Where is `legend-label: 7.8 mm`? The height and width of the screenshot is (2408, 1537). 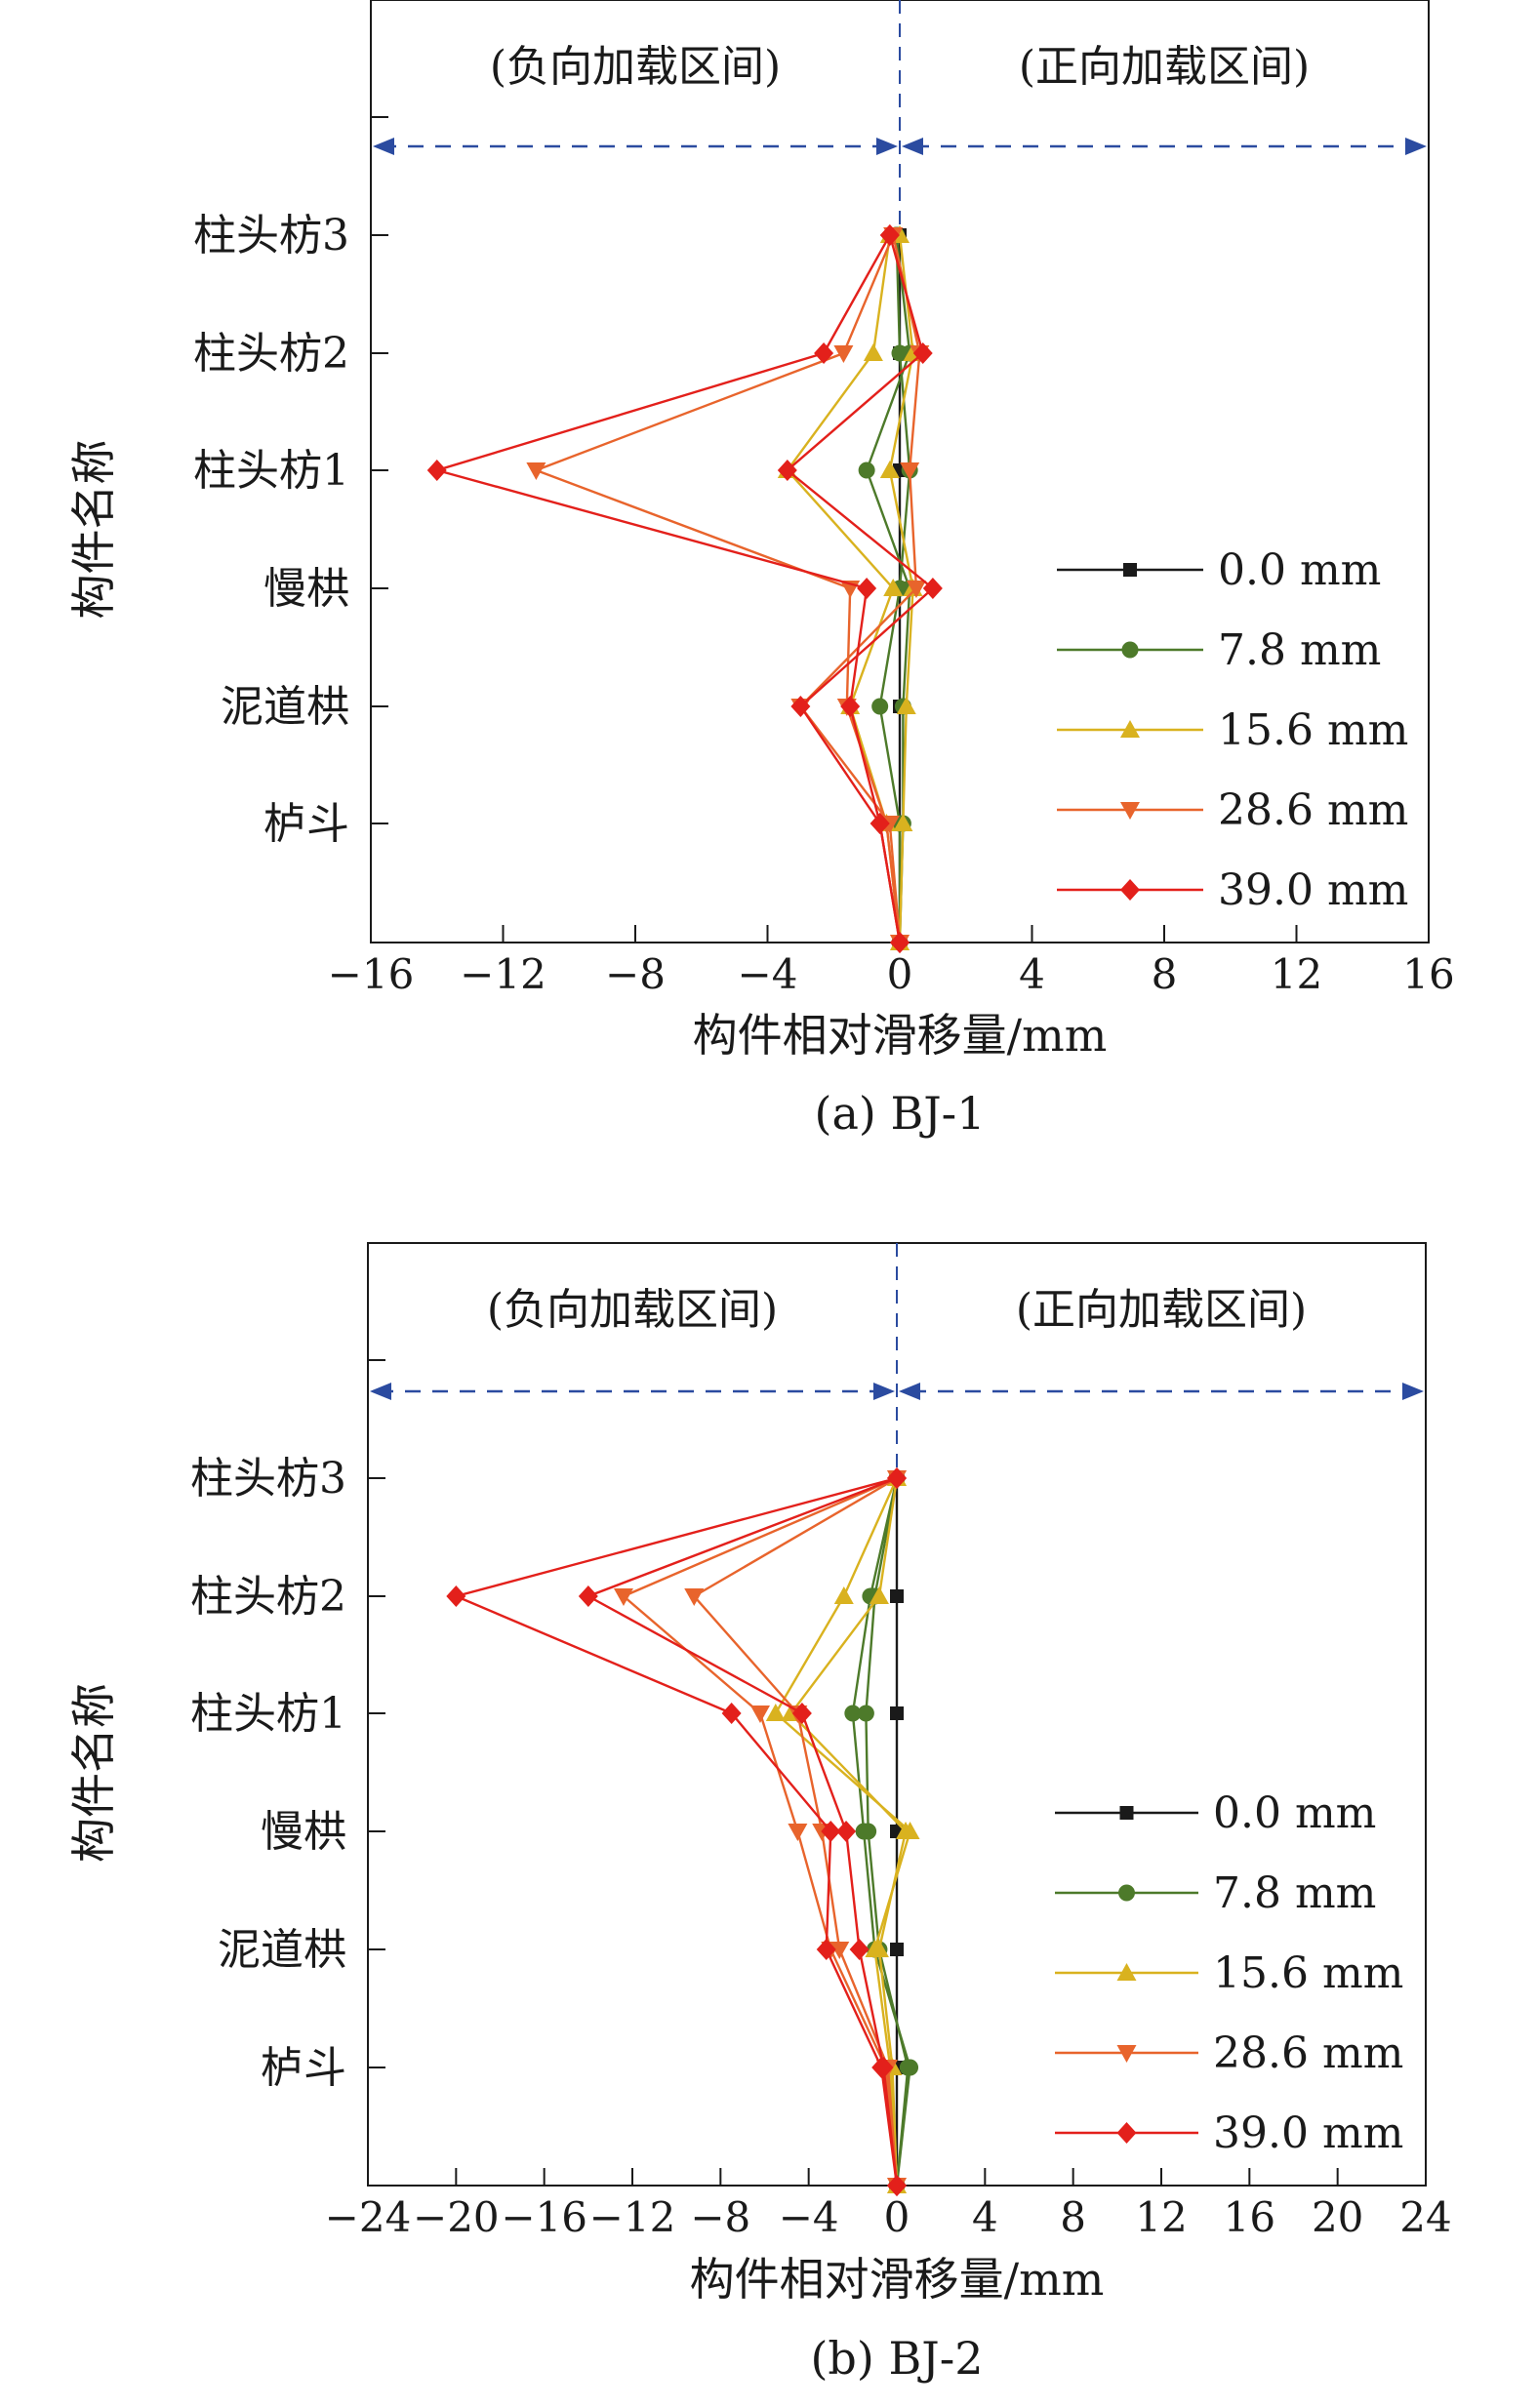 legend-label: 7.8 mm is located at coordinates (1299, 650).